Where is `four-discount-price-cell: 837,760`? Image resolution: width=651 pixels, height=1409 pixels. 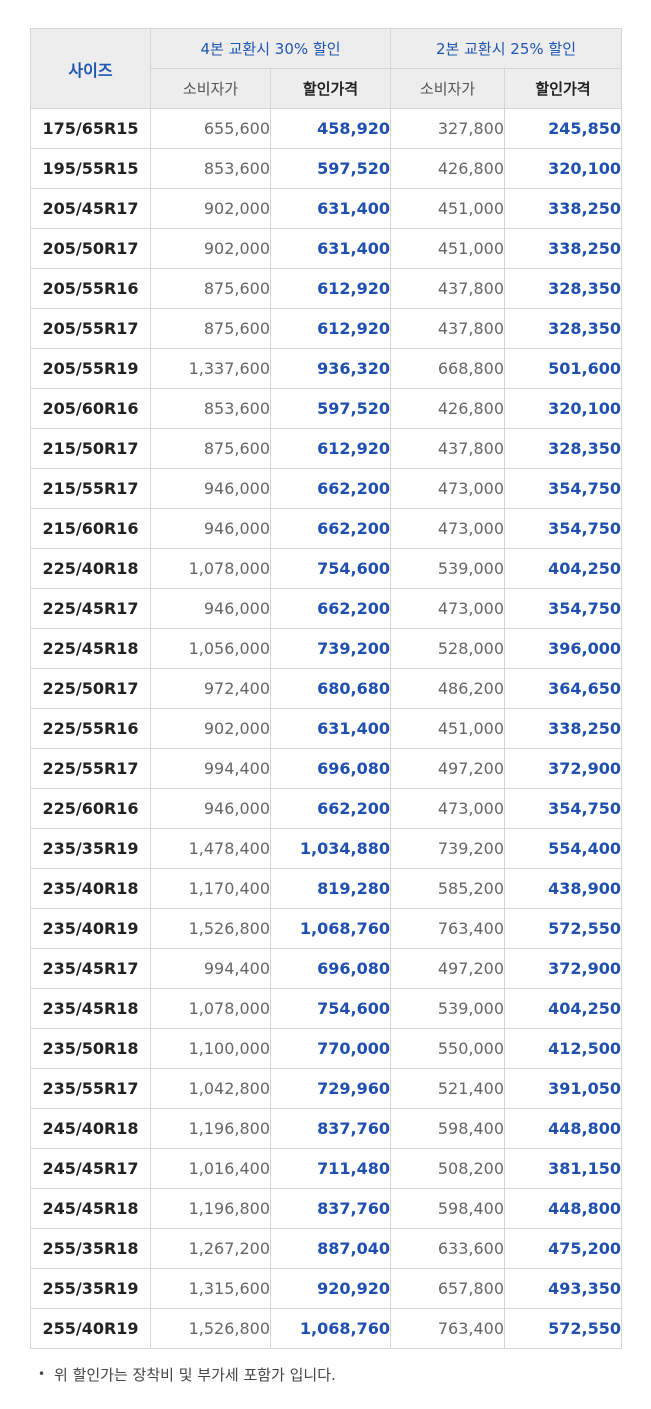 four-discount-price-cell: 837,760 is located at coordinates (330, 1208).